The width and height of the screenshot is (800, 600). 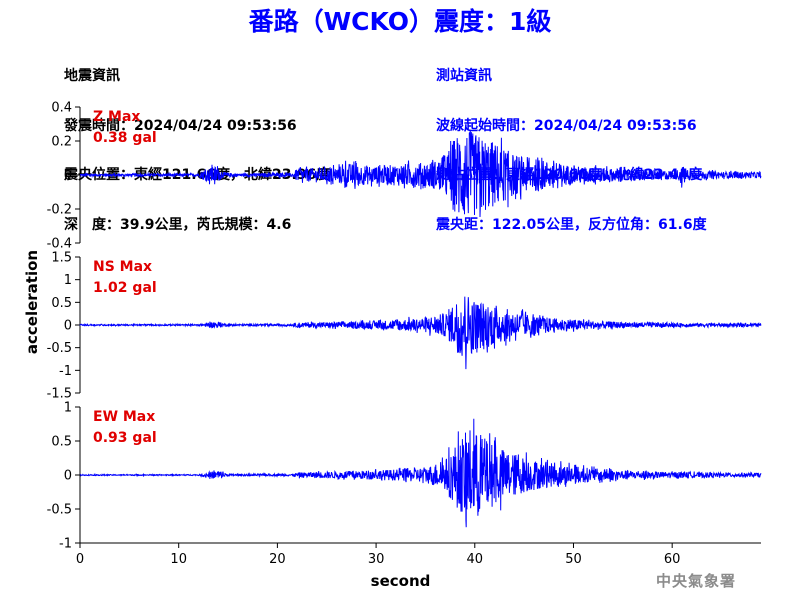 I want to click on event-info-heading: 地震資訊, so click(x=92, y=76).